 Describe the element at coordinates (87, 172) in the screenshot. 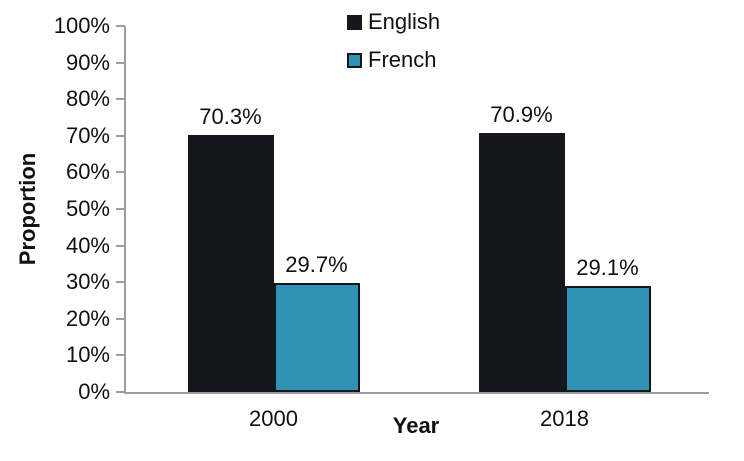

I see `y-tick-label: 60%` at that location.